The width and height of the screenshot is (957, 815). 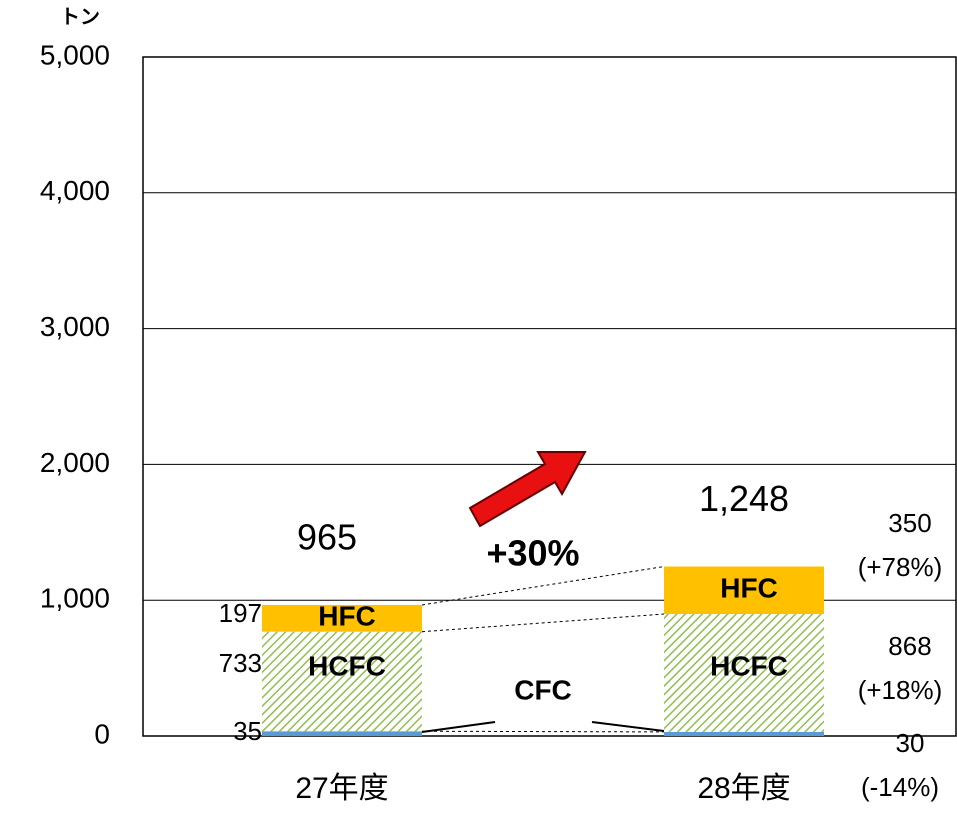 What do you see at coordinates (527, 489) in the screenshot?
I see `increase-arrow` at bounding box center [527, 489].